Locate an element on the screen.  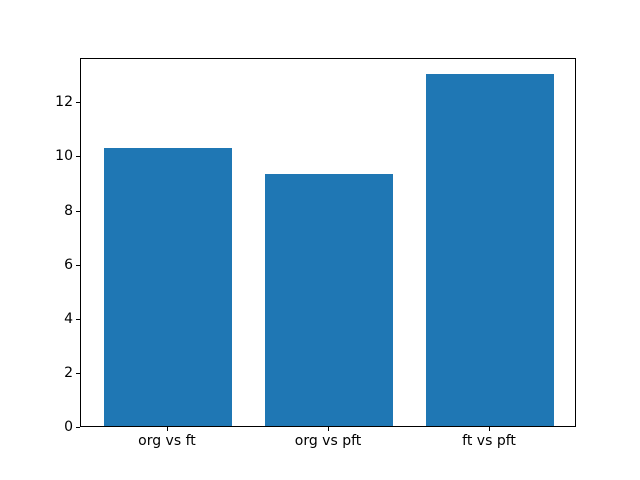
y-tick-label: 2 is located at coordinates (68, 373).